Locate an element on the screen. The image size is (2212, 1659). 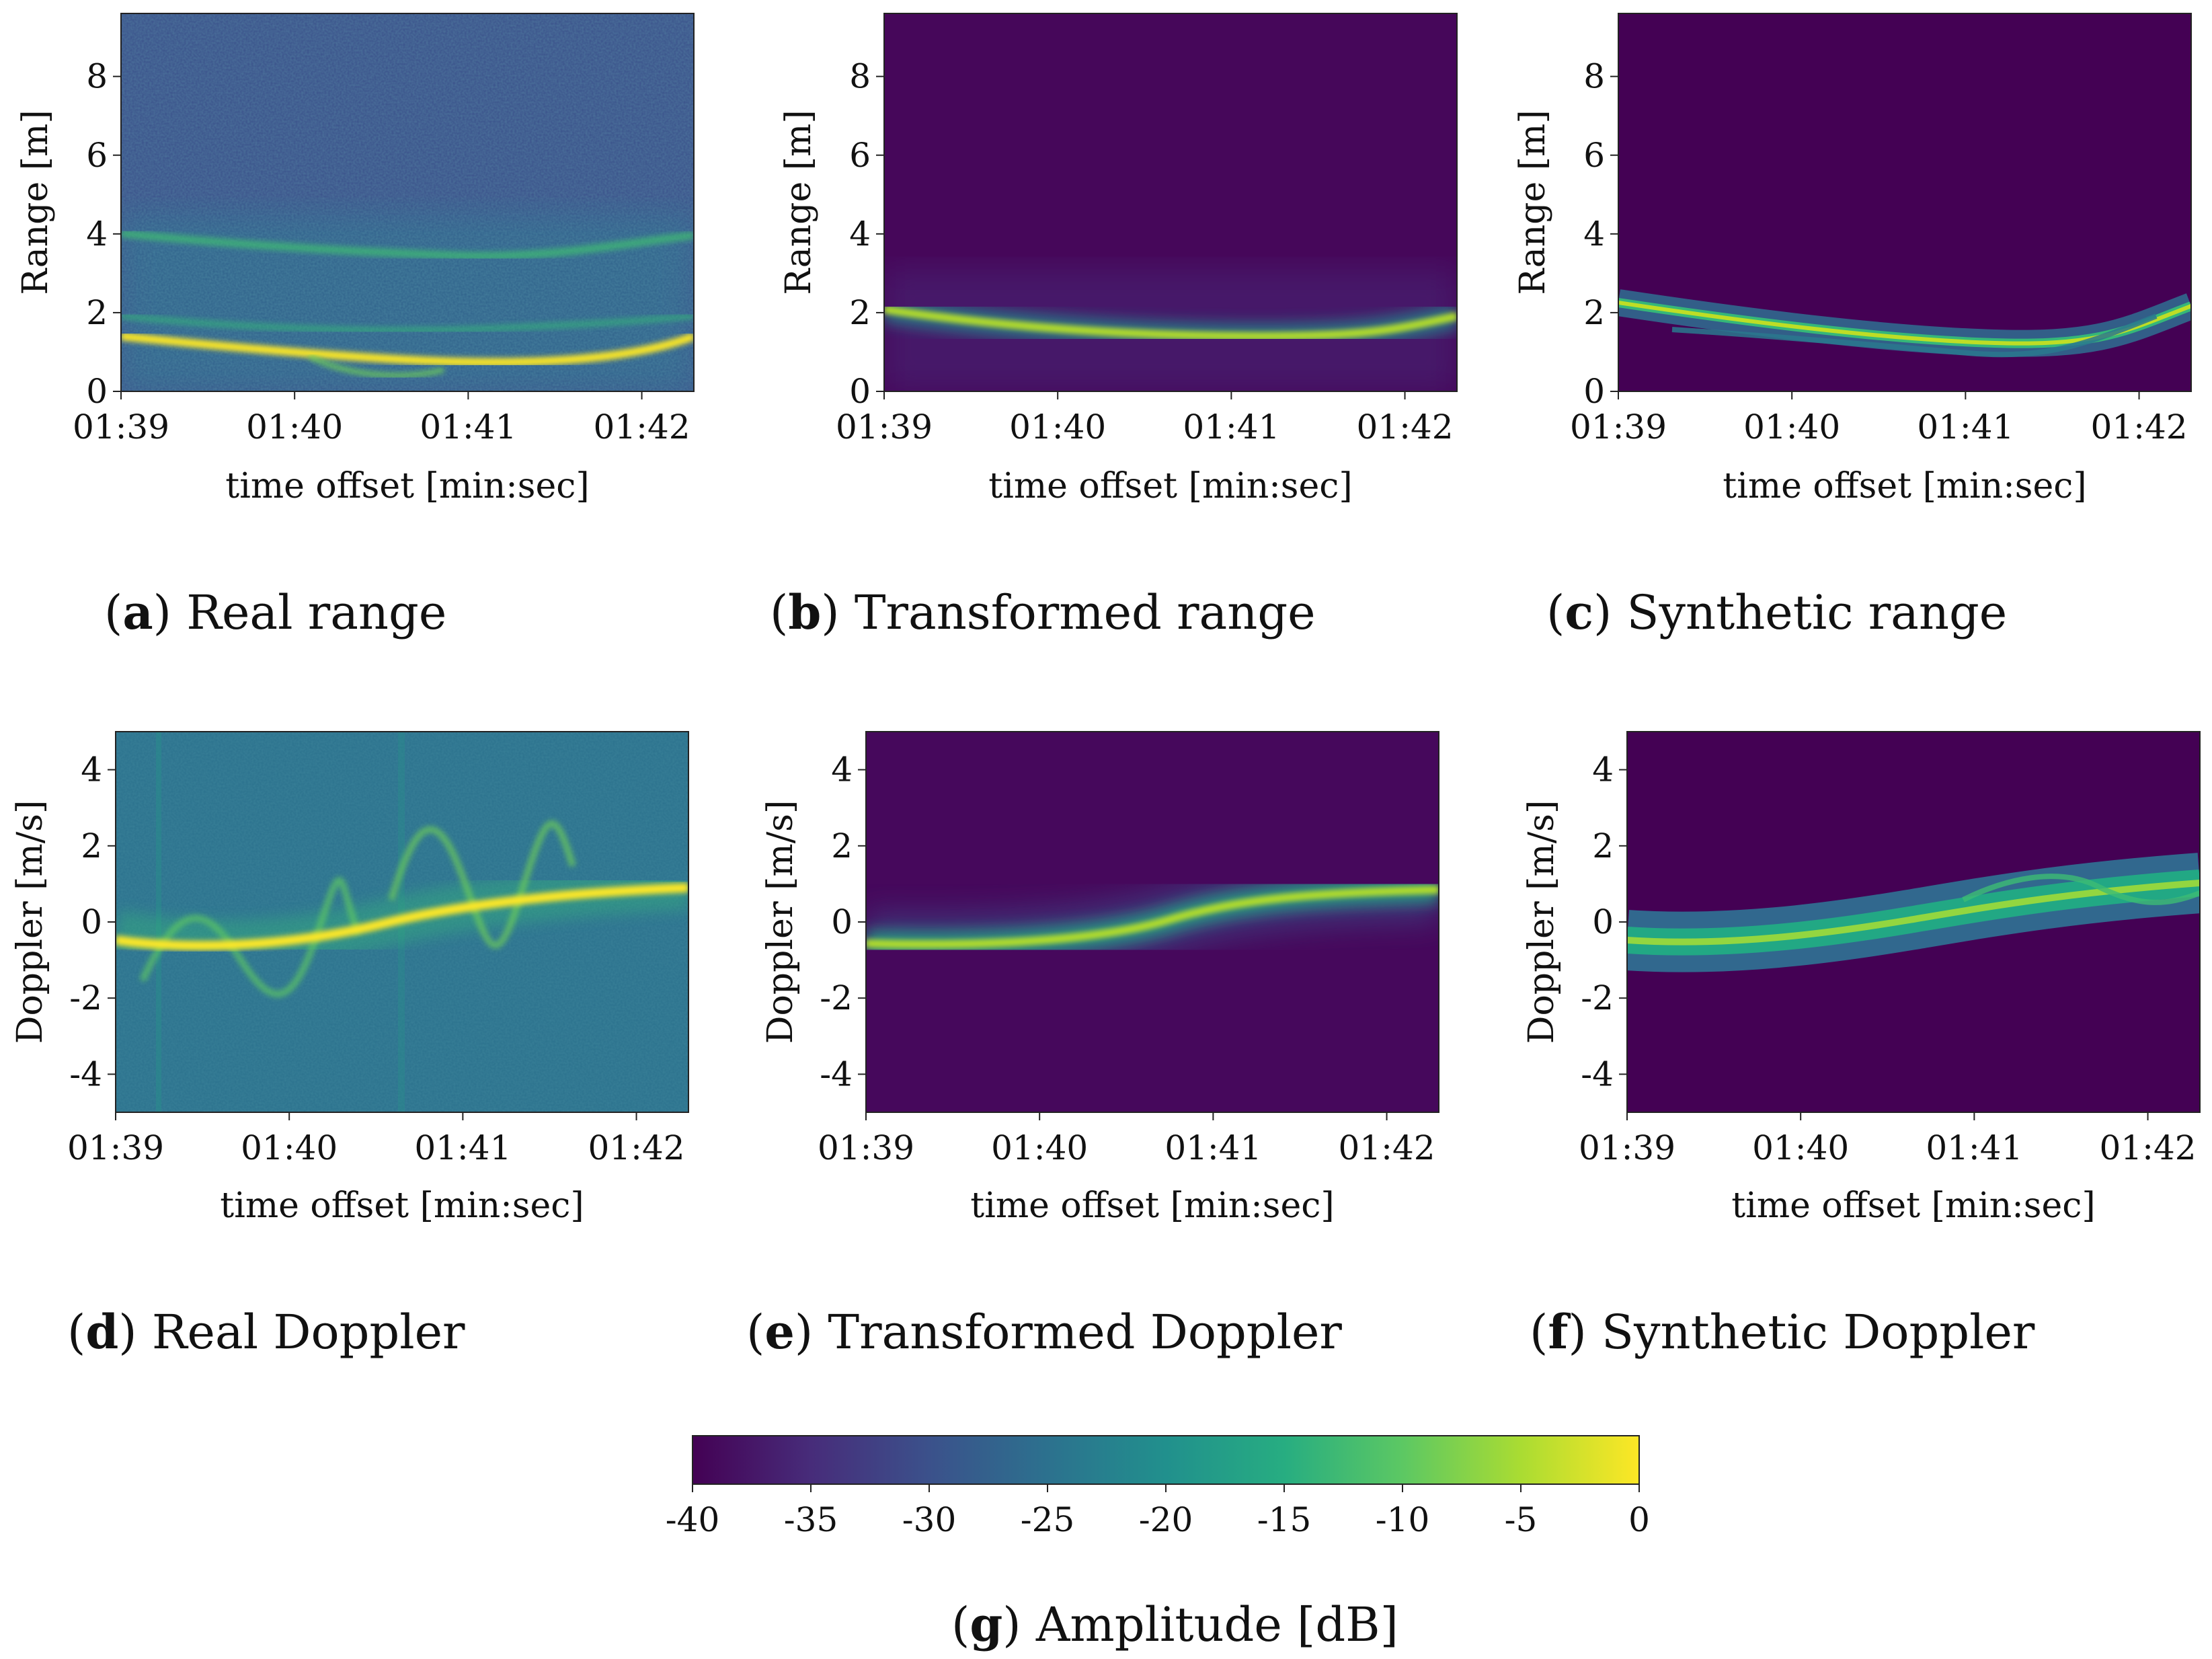
caption-b: (b) Transformed range is located at coordinates (1043, 612).